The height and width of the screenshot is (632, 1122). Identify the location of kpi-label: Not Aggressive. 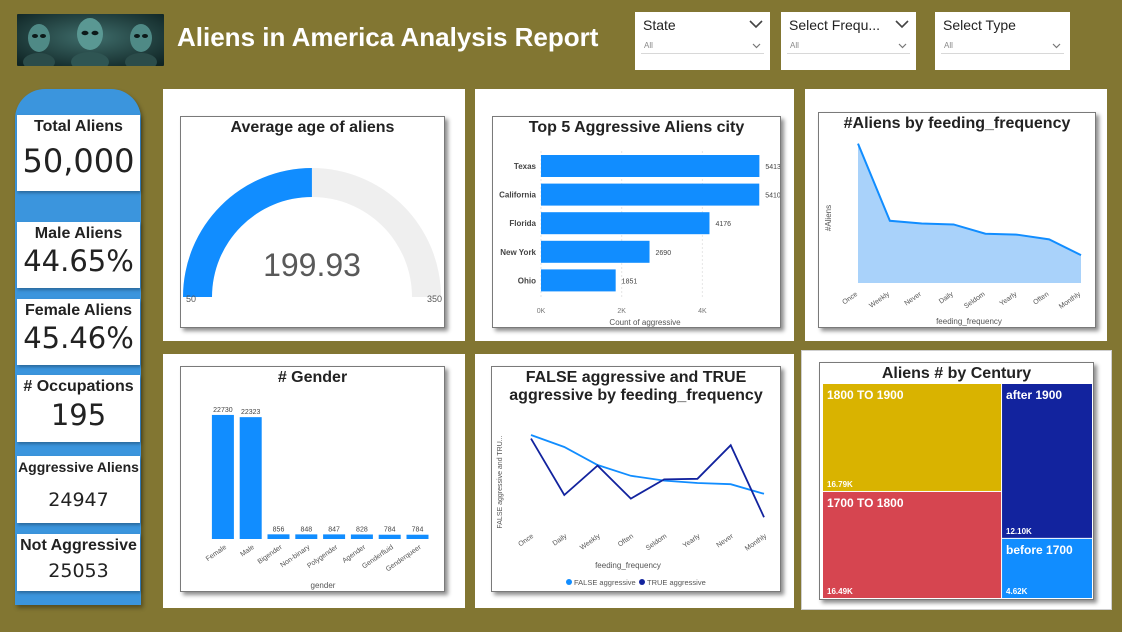
(78, 545).